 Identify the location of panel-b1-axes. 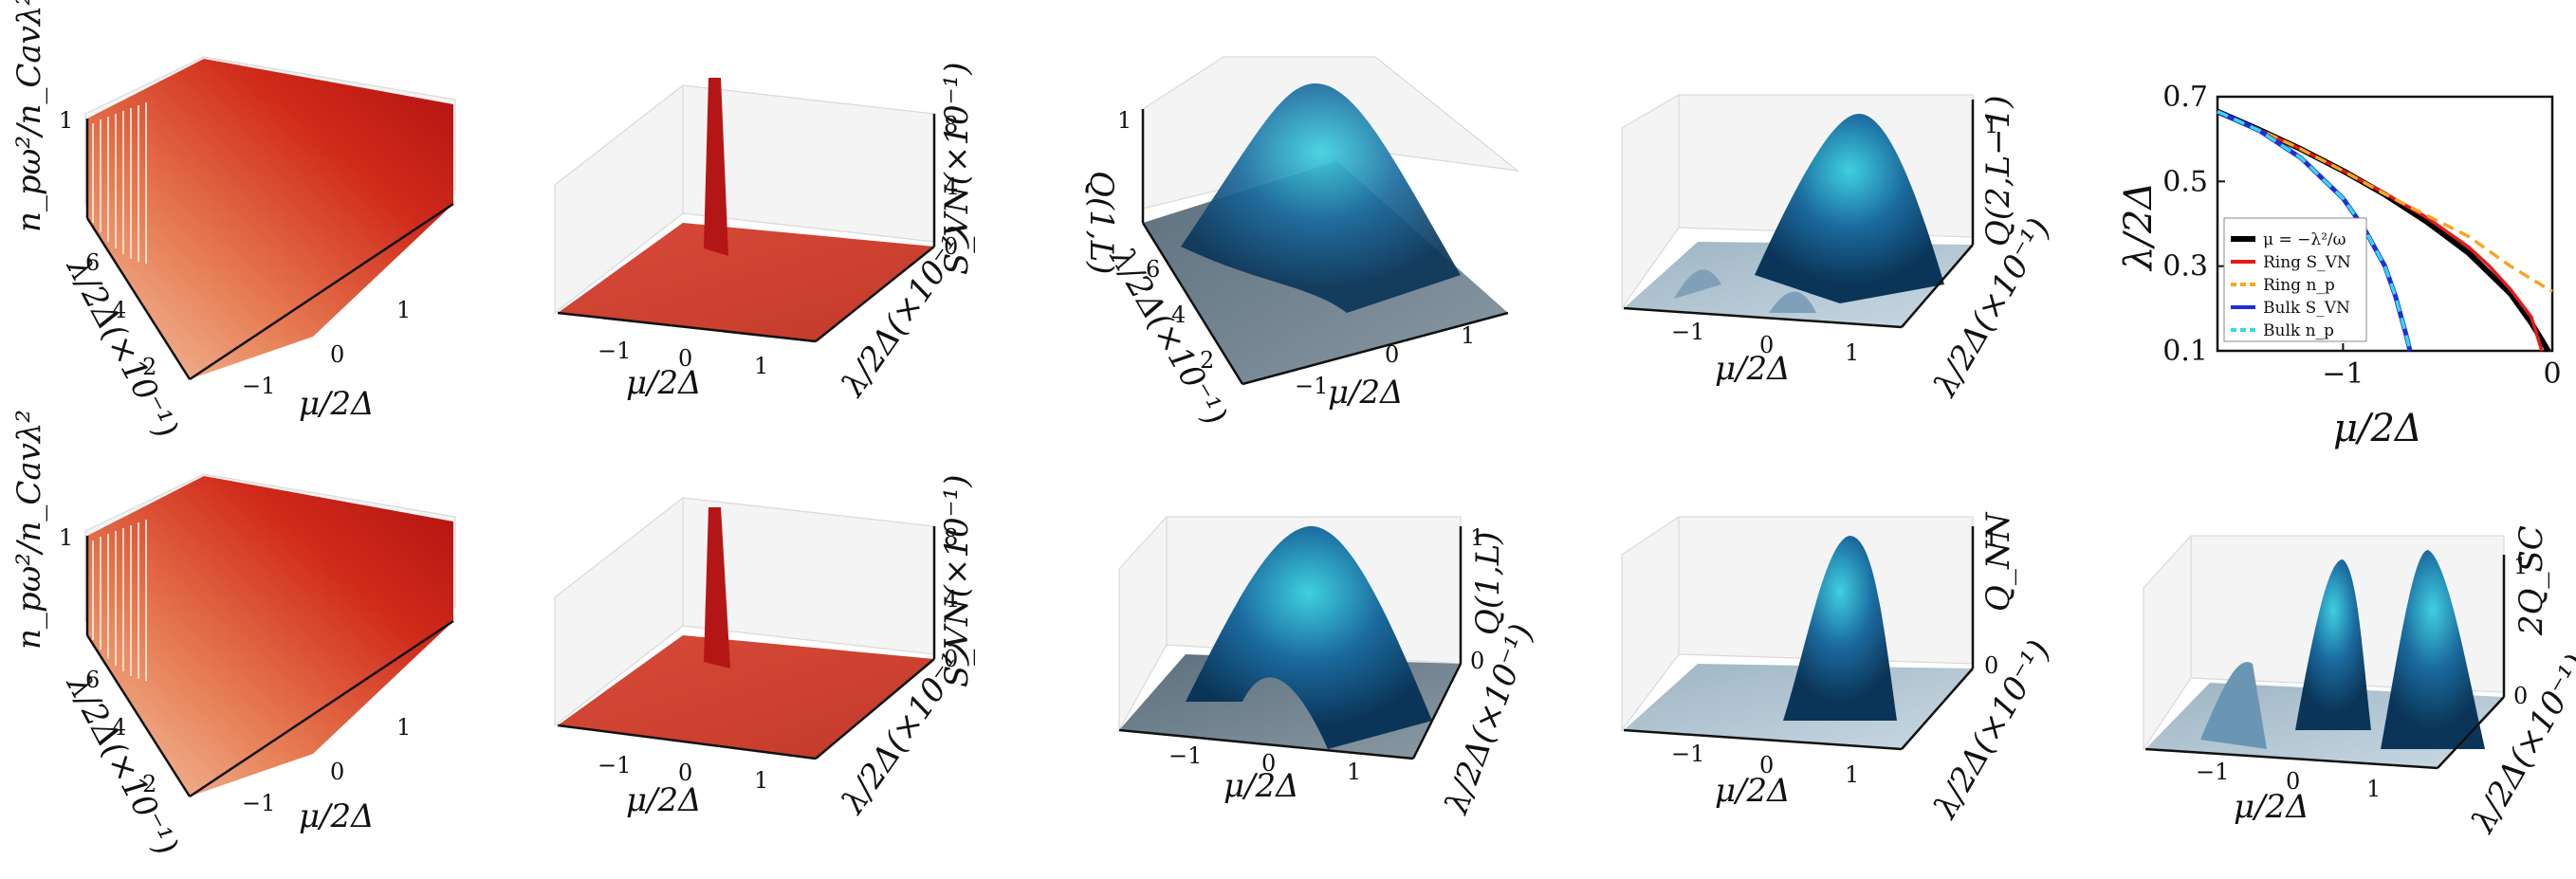
(269, 667).